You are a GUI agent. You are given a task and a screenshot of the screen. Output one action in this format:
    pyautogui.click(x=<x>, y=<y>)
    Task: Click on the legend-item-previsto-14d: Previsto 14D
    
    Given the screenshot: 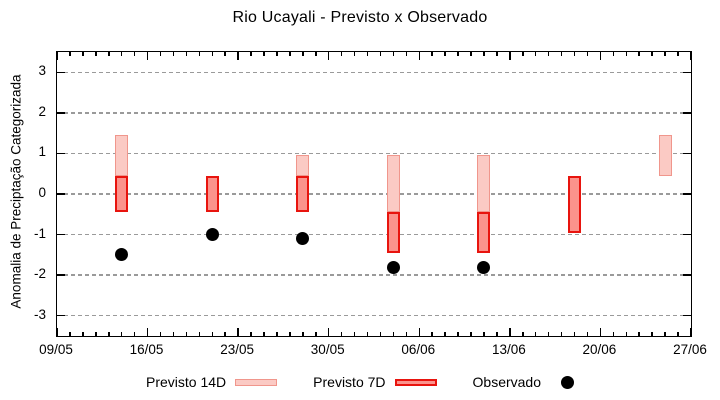 What is the action you would take?
    pyautogui.click(x=212, y=382)
    